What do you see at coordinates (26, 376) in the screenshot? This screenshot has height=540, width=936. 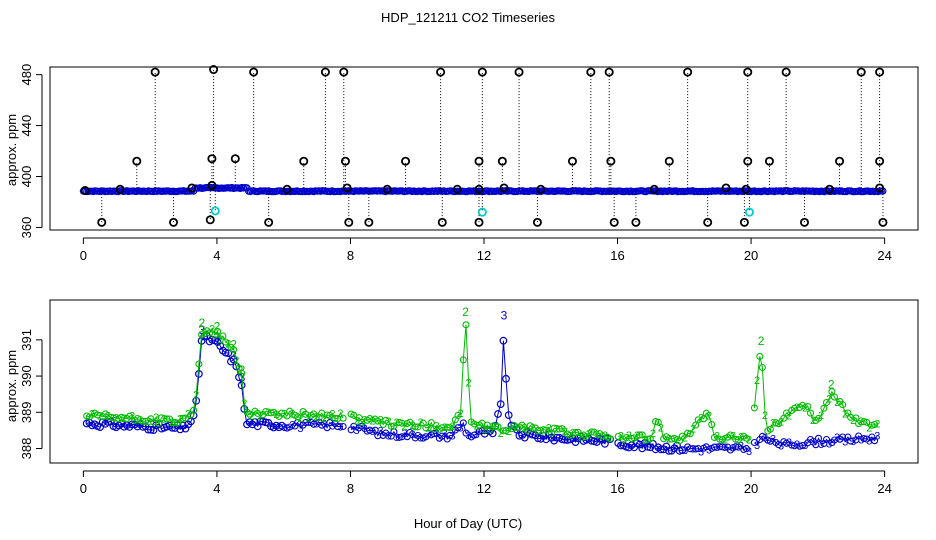 I see `bottom-y-tick-label: 390` at bounding box center [26, 376].